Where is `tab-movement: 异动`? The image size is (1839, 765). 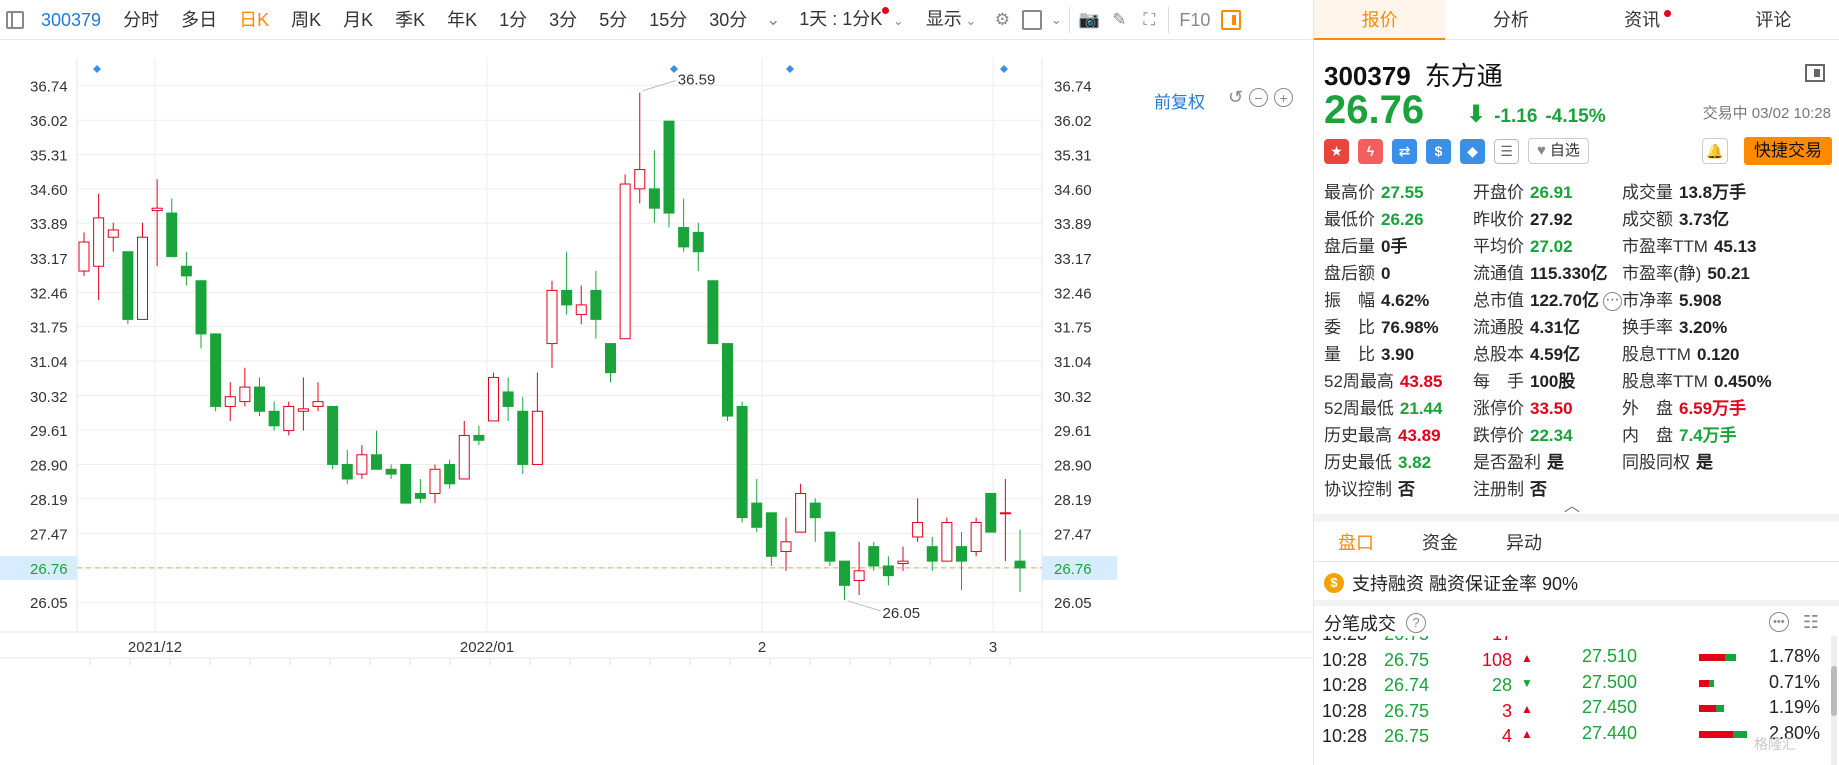
tab-movement: 异动 is located at coordinates (1524, 543).